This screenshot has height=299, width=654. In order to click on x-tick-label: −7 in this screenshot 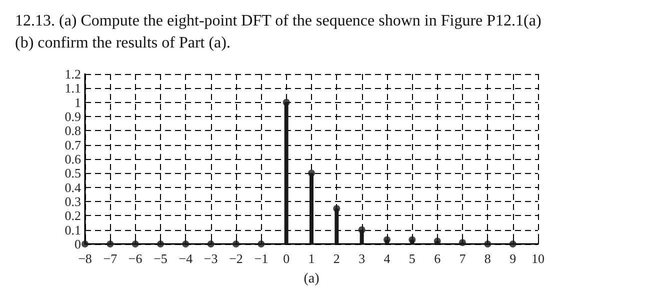, I will do `click(110, 258)`.